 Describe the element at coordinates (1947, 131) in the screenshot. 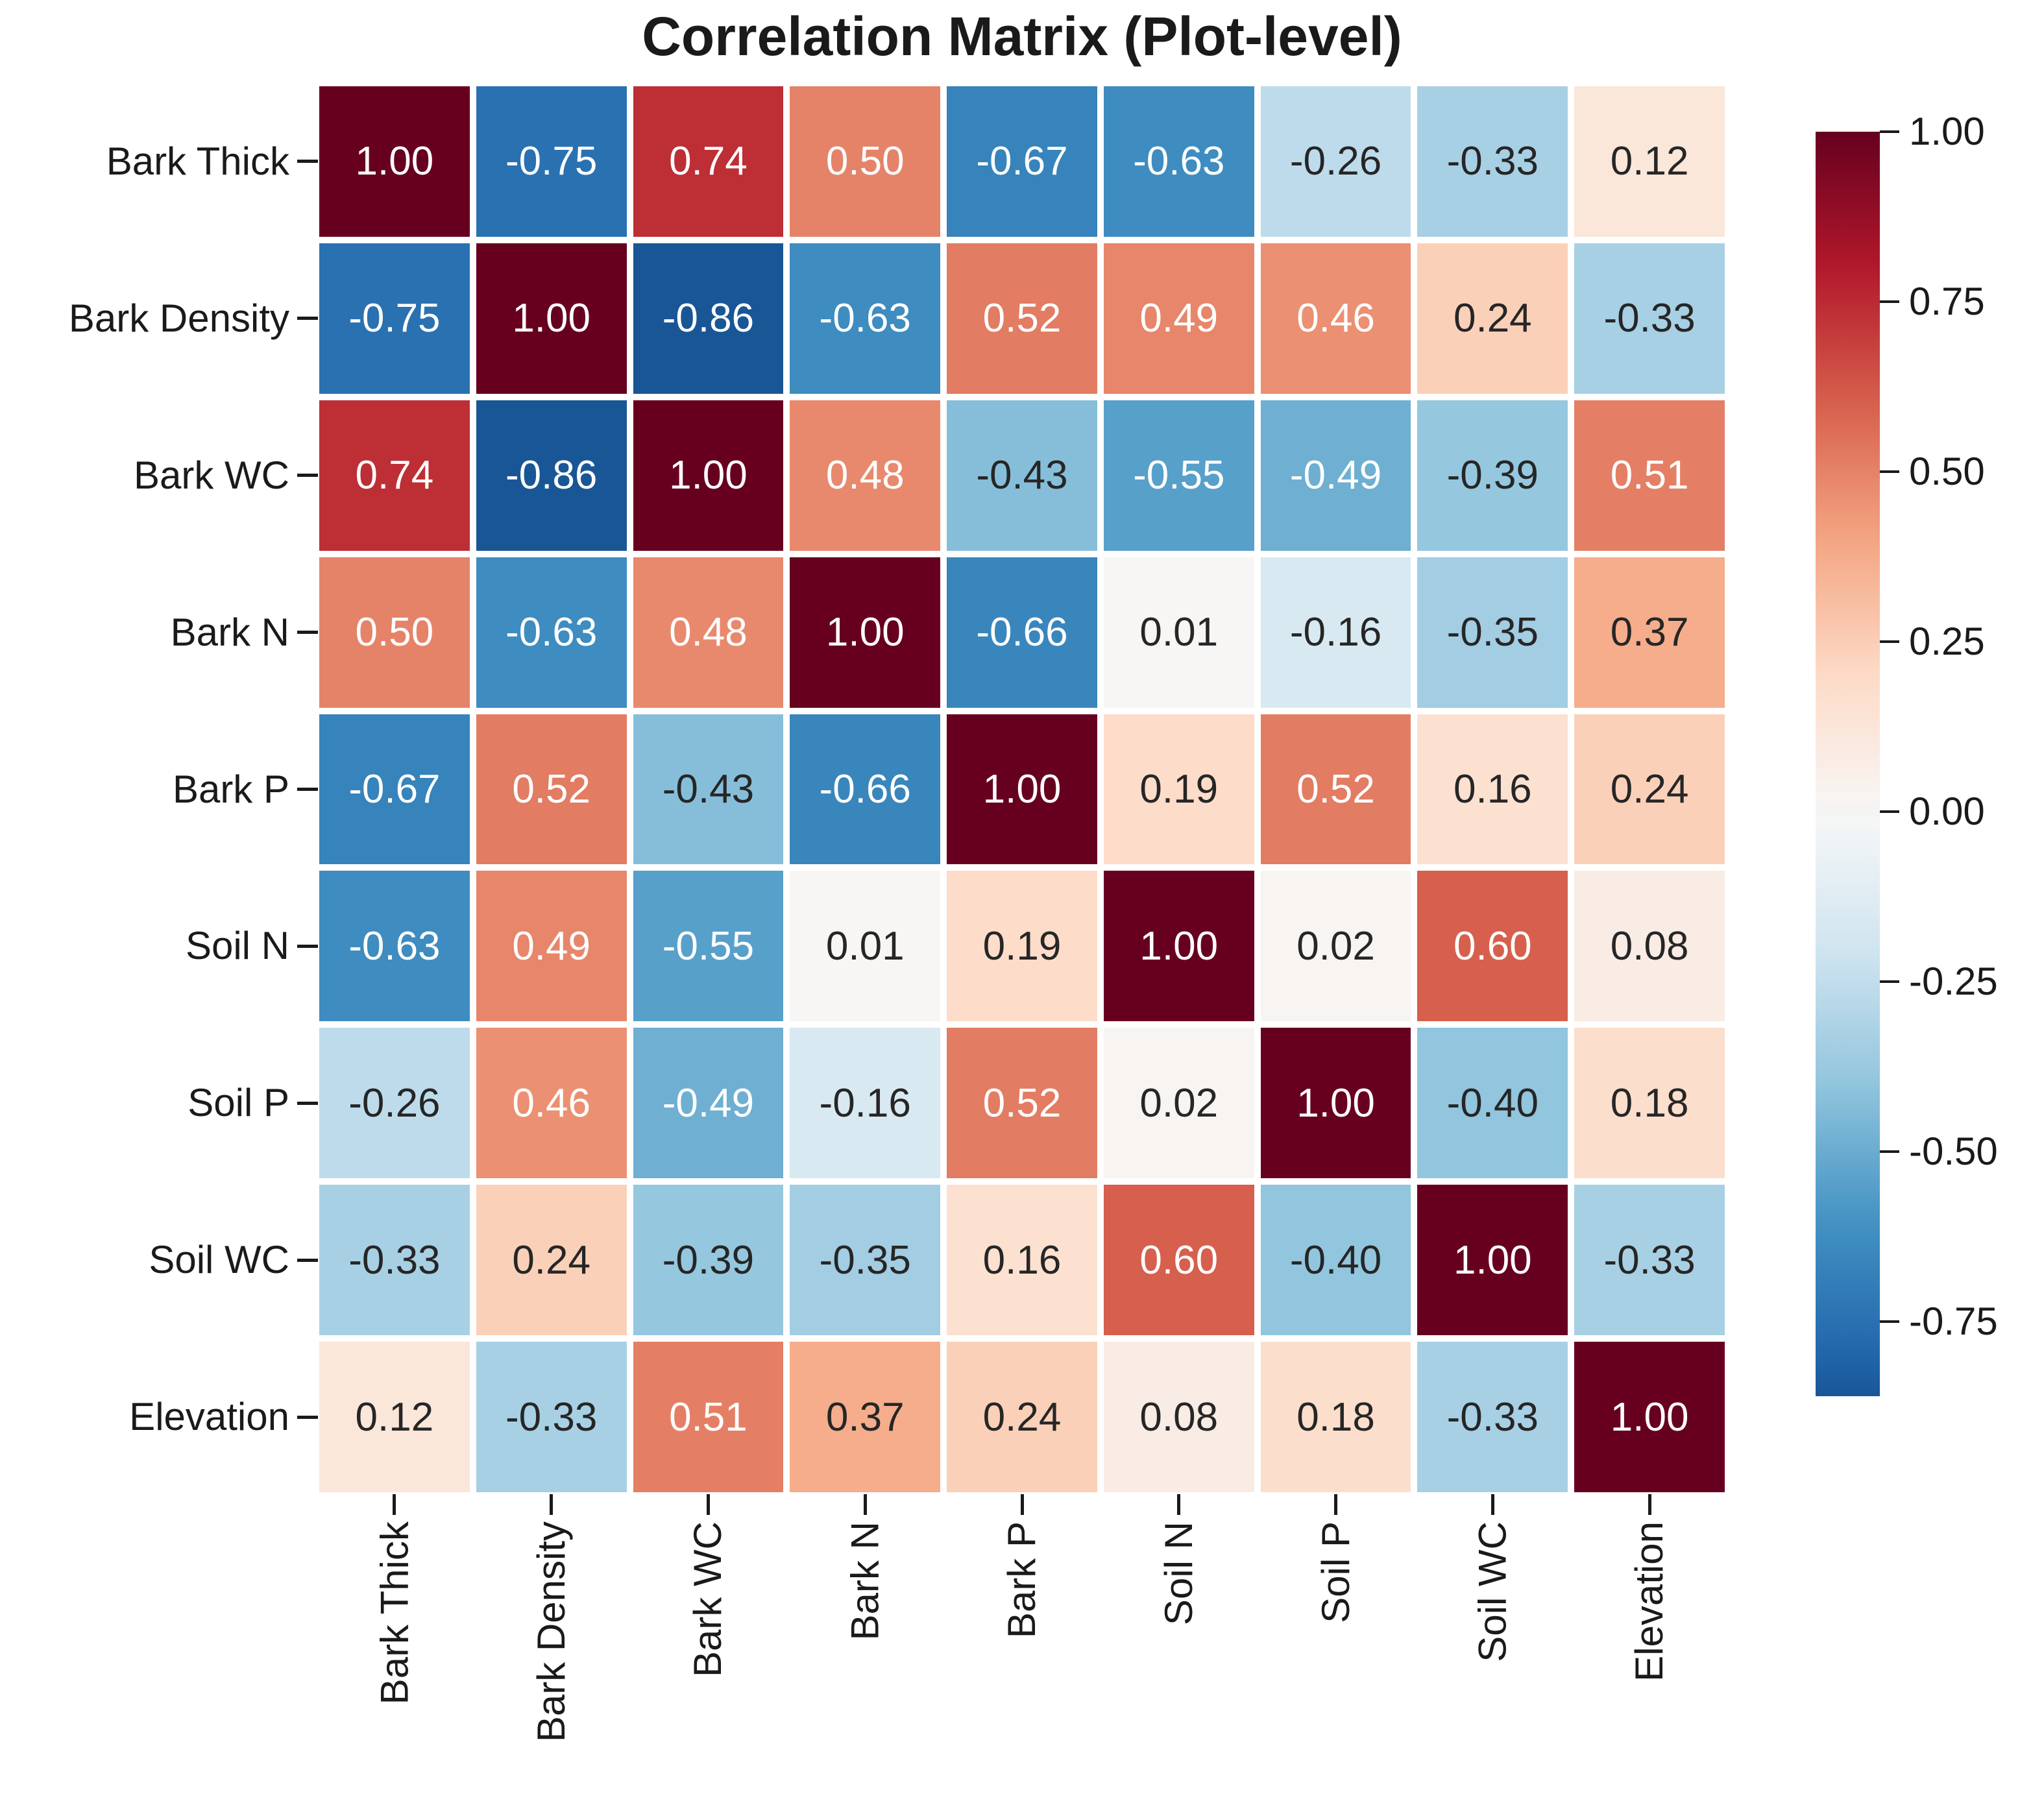

I see `colorbar-tick-label: 1.00` at that location.